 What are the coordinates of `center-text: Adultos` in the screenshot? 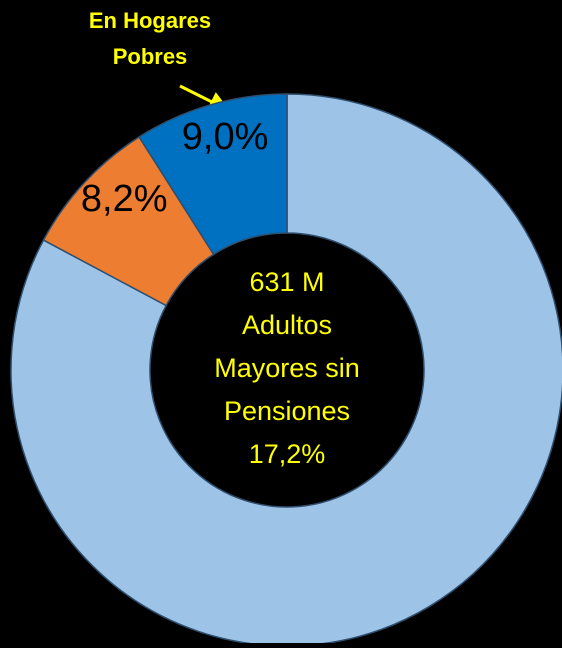 It's located at (287, 325).